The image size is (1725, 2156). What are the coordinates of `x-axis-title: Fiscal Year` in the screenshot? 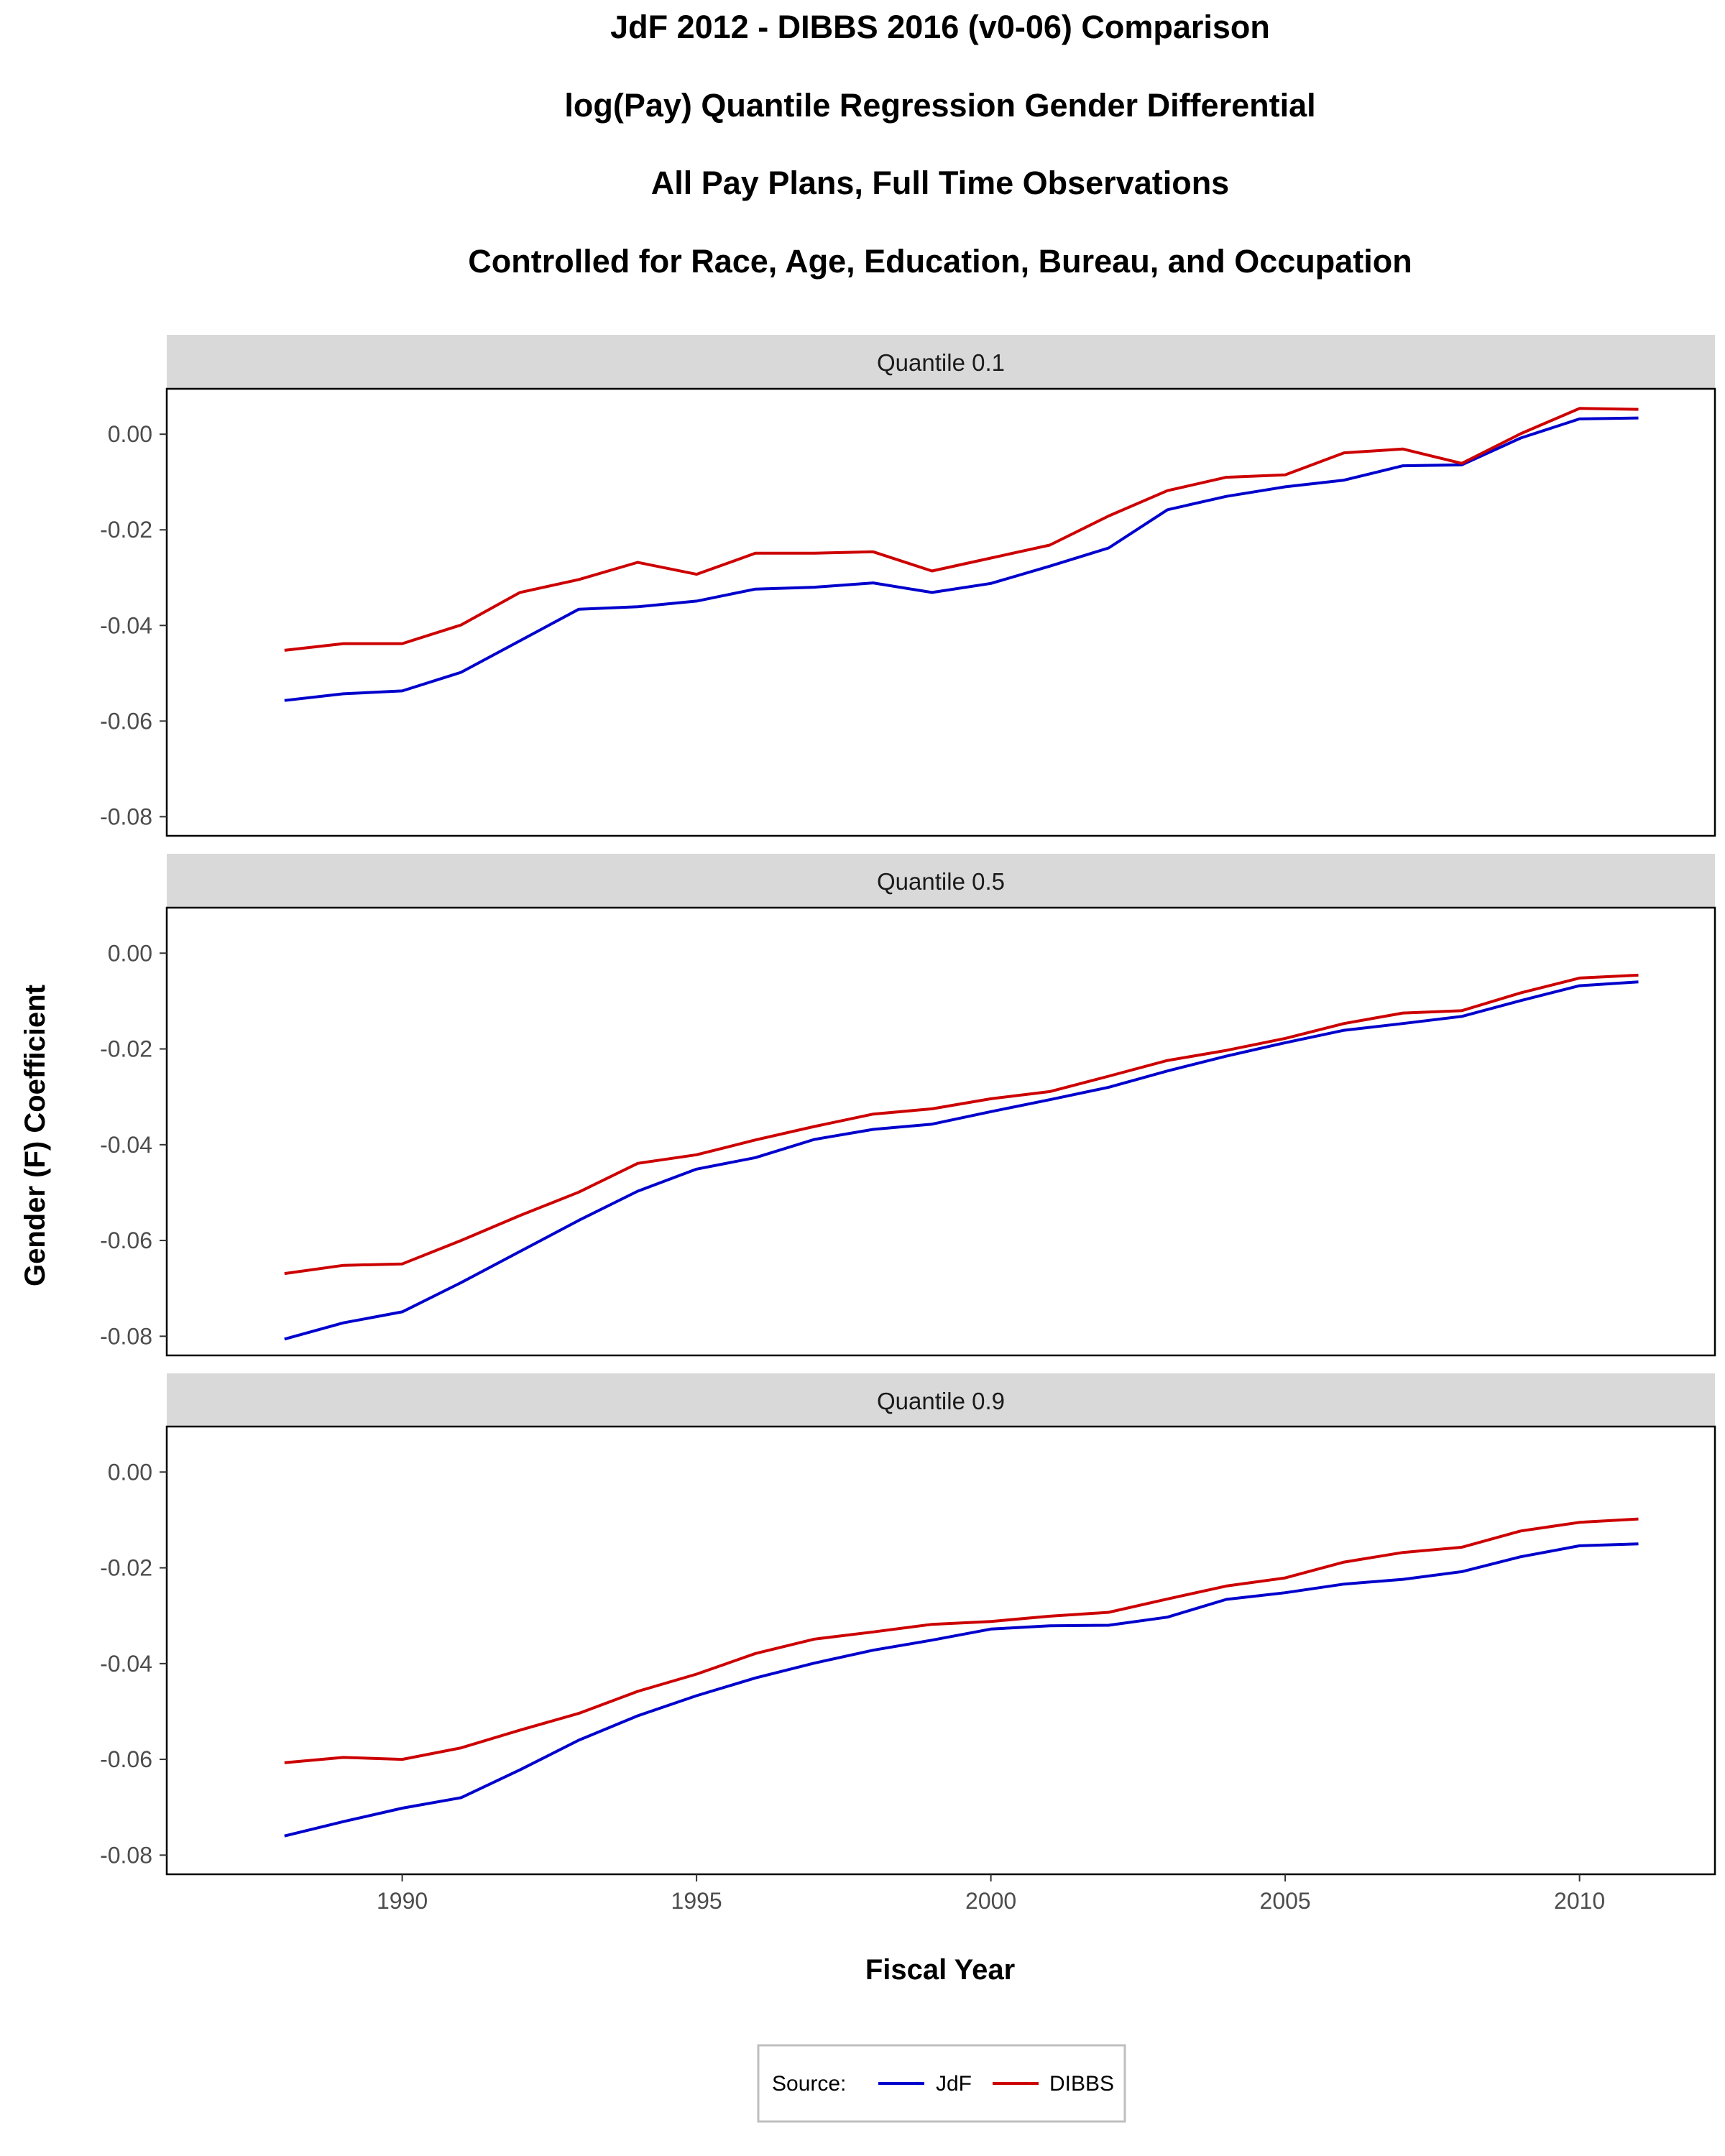 It's located at (940, 1970).